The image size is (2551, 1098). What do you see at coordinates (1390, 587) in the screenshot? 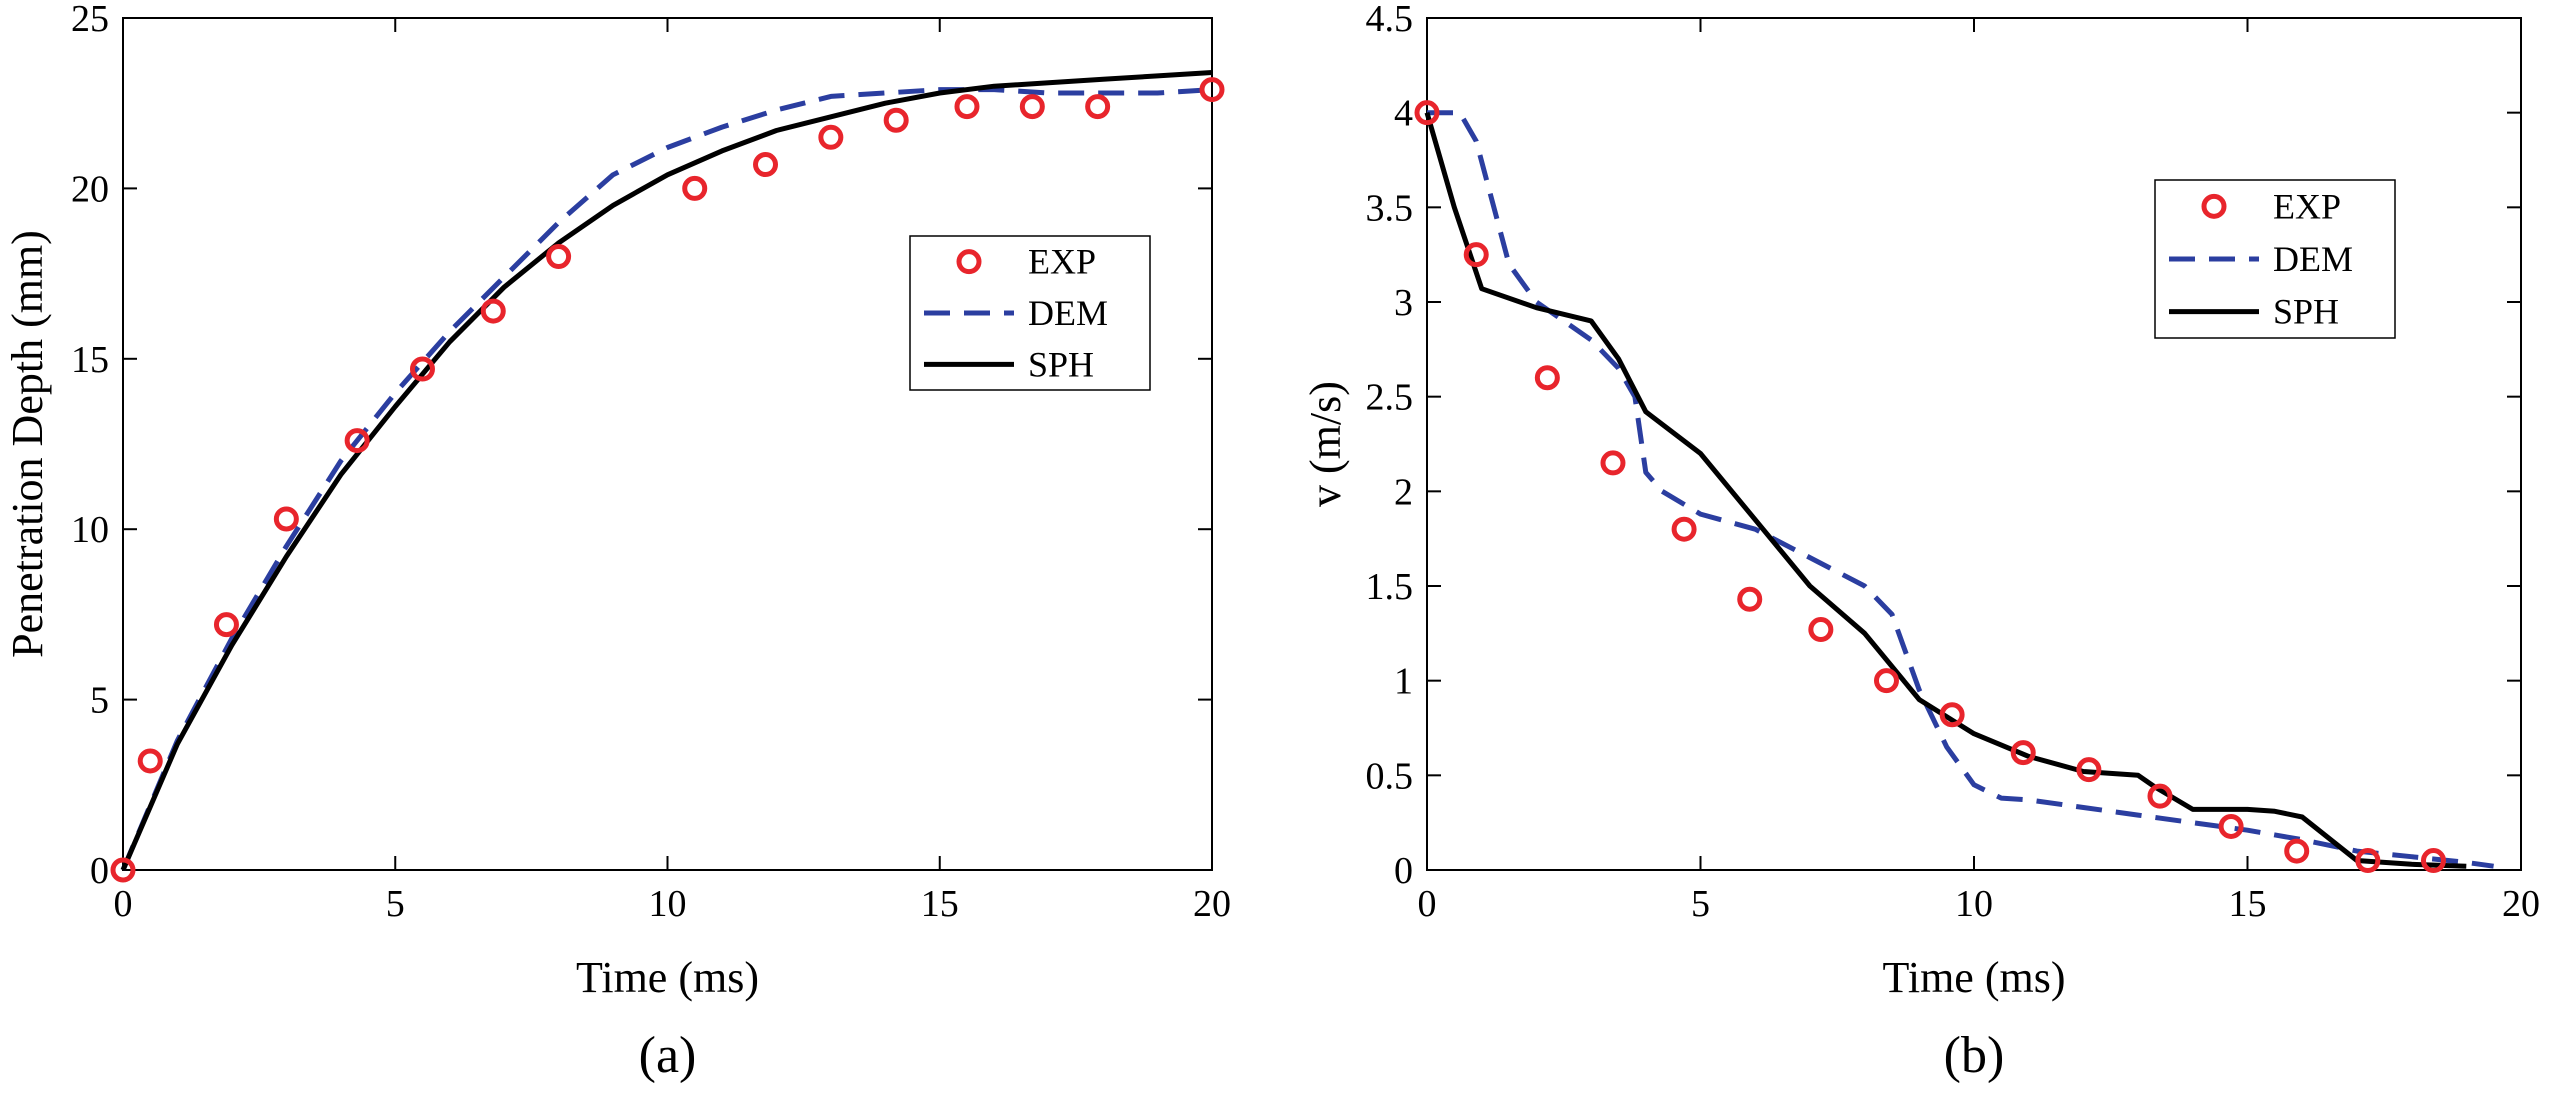
I see `y-tick-label: 1.5` at bounding box center [1390, 587].